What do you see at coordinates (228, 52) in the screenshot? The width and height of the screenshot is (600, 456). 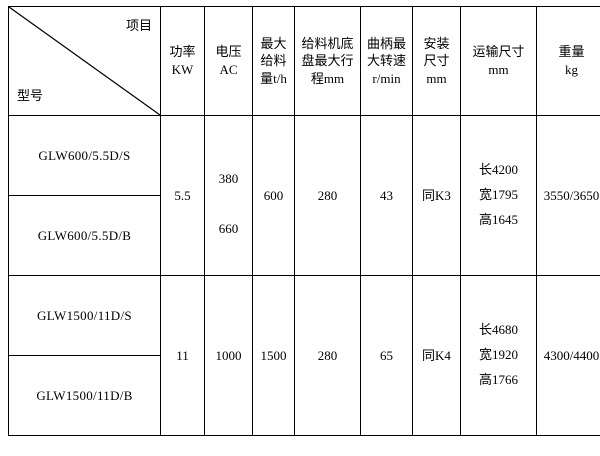 I see `header-voltage-line1: 电压` at bounding box center [228, 52].